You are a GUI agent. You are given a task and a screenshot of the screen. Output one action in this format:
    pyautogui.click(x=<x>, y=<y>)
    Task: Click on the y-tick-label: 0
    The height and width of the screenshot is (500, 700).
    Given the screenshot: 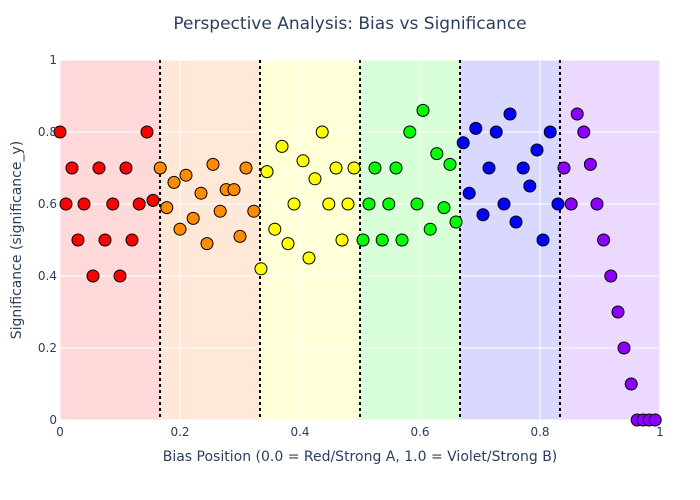 What is the action you would take?
    pyautogui.click(x=53, y=420)
    